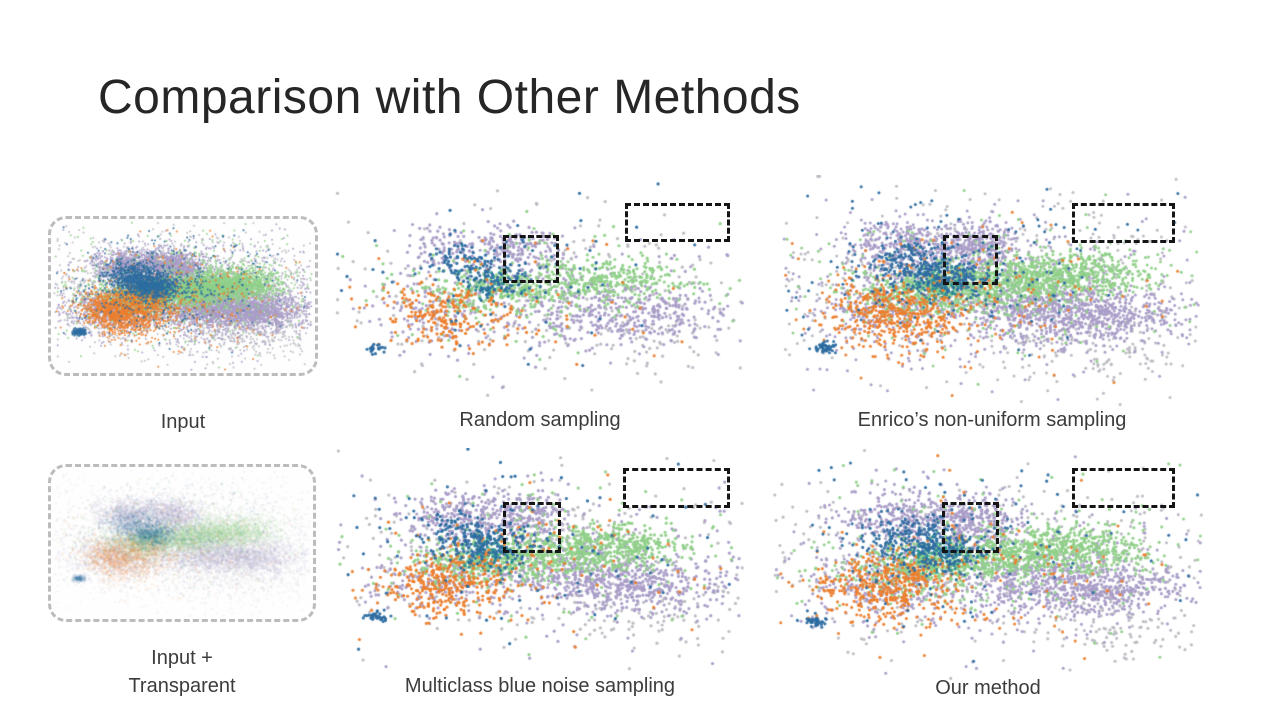 The height and width of the screenshot is (720, 1280). What do you see at coordinates (449, 97) in the screenshot?
I see `slide-title: Comparison with Other Methods` at bounding box center [449, 97].